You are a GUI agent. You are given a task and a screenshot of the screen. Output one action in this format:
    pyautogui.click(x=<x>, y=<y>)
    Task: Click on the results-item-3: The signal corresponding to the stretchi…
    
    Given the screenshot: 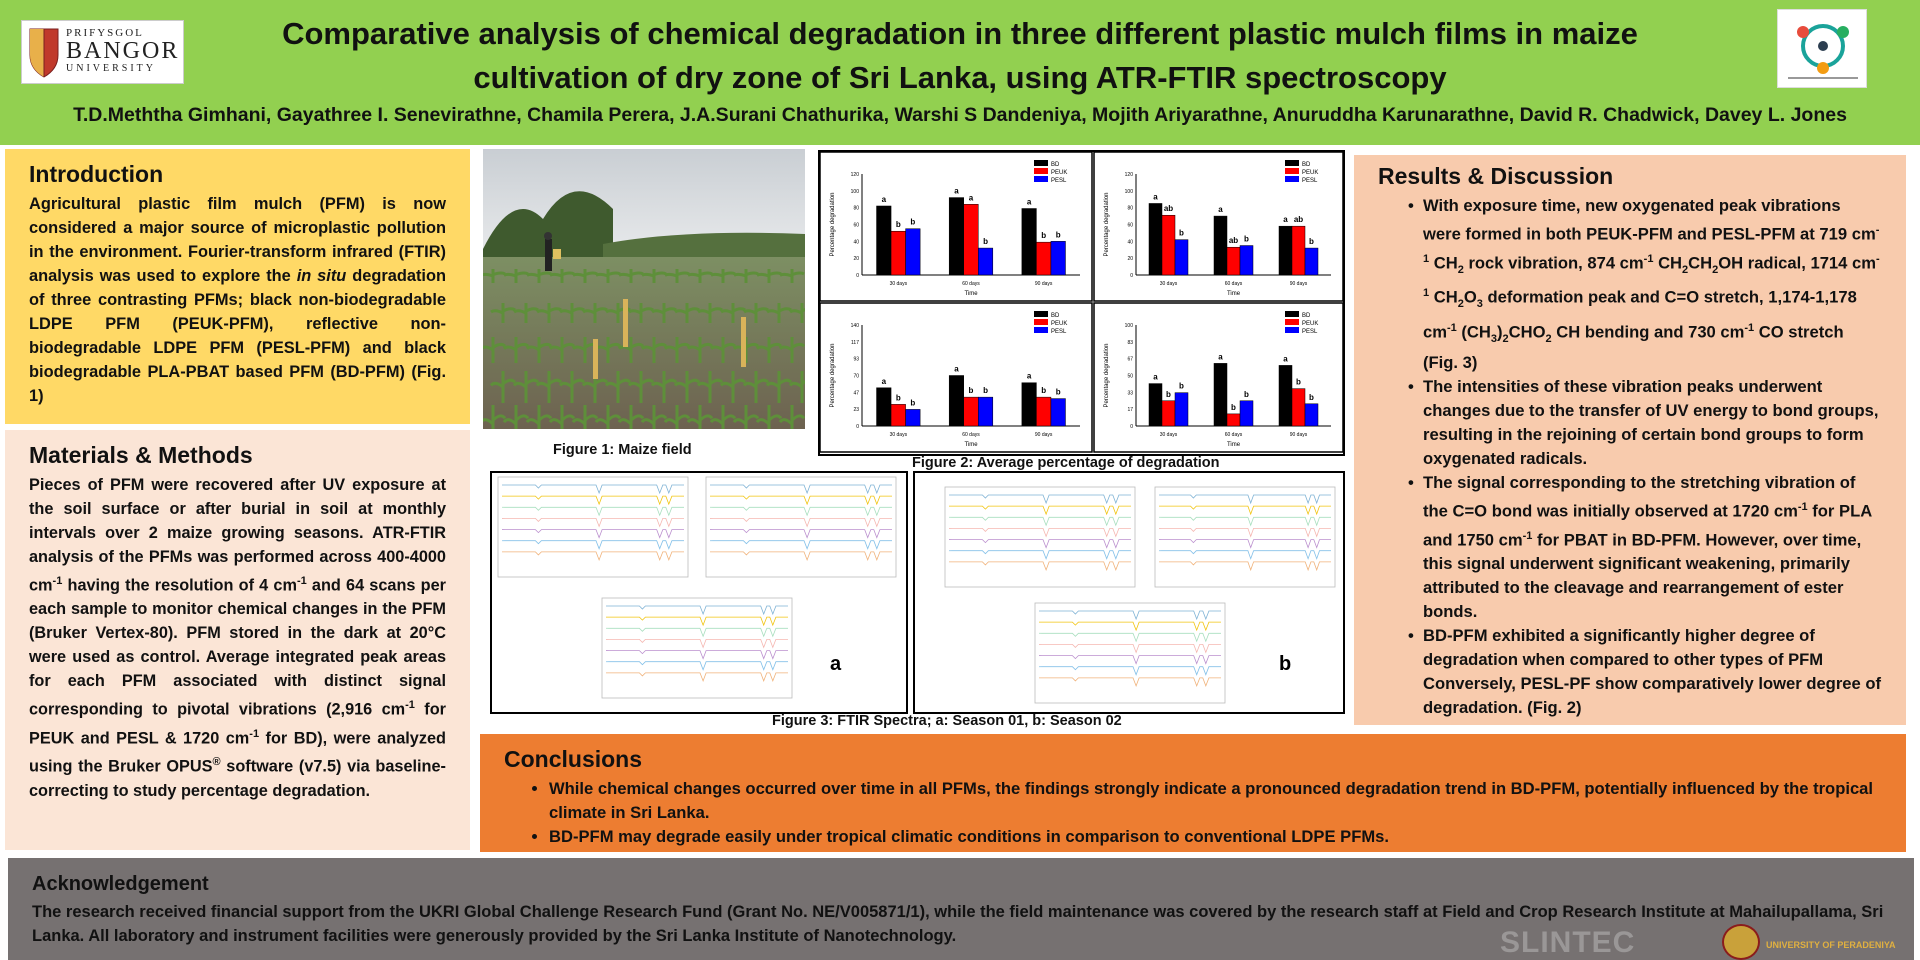 What is the action you would take?
    pyautogui.click(x=1652, y=547)
    